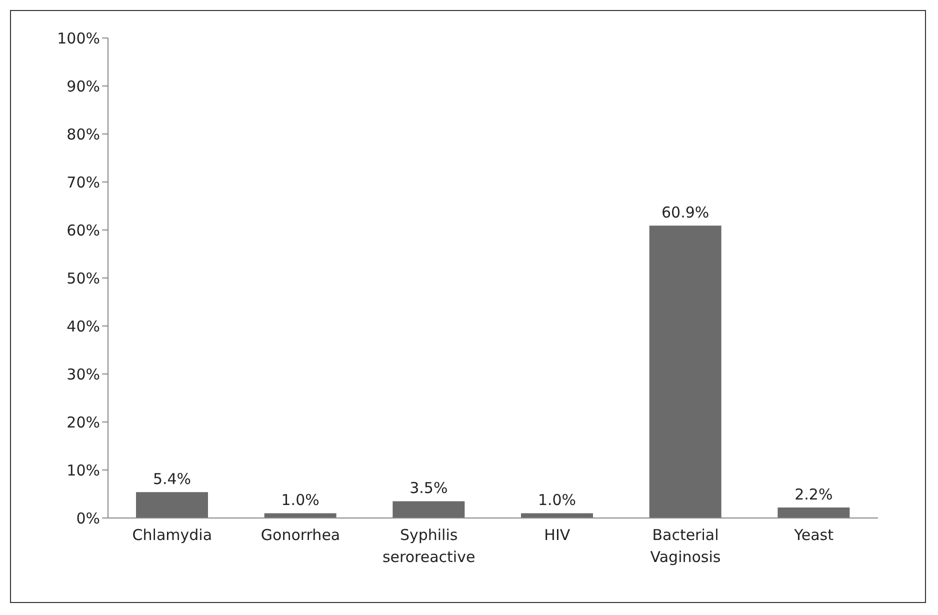 The image size is (938, 615). What do you see at coordinates (685, 546) in the screenshot?
I see `x-tick-label: Bacterial Vaginosis` at bounding box center [685, 546].